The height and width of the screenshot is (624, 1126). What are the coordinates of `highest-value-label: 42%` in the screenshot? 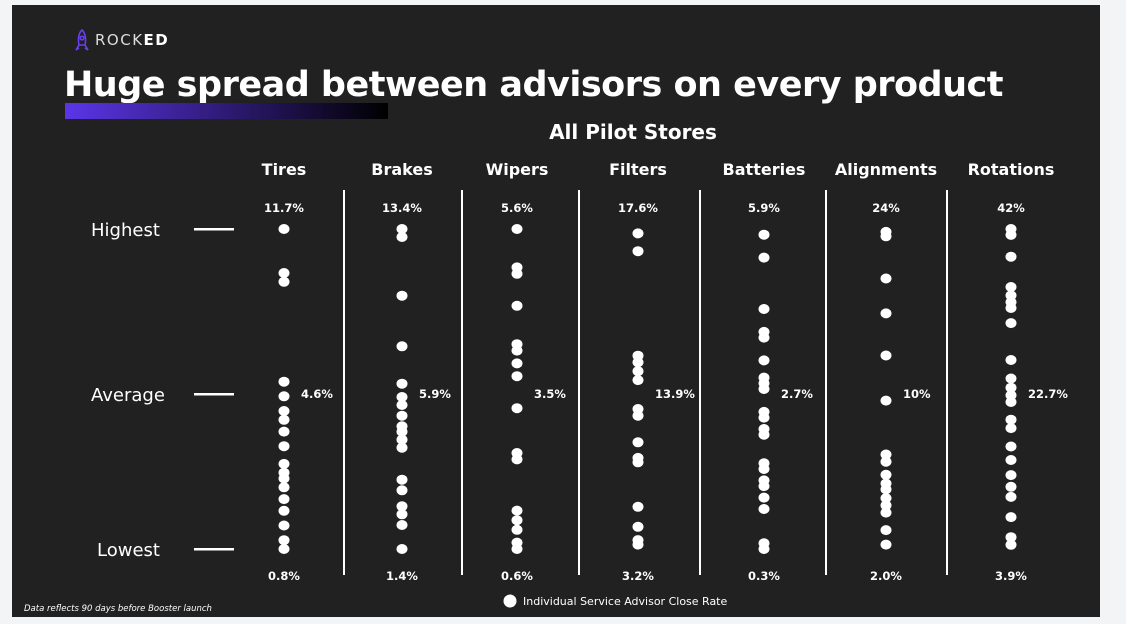 It's located at (1011, 208).